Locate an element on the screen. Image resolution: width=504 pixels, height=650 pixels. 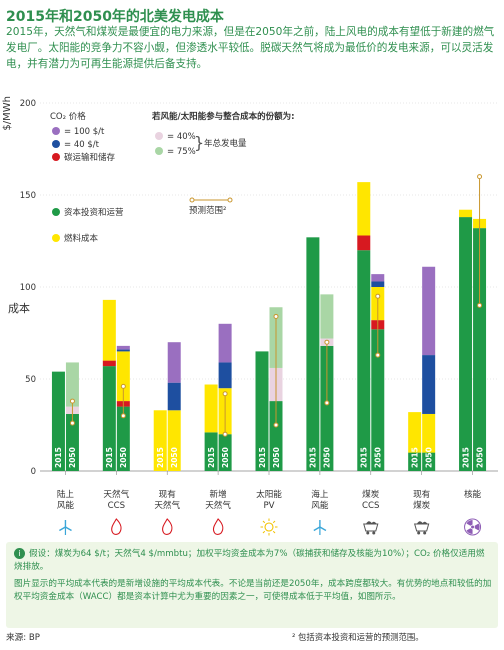
nuclear-core is located at coordinates (473, 527).